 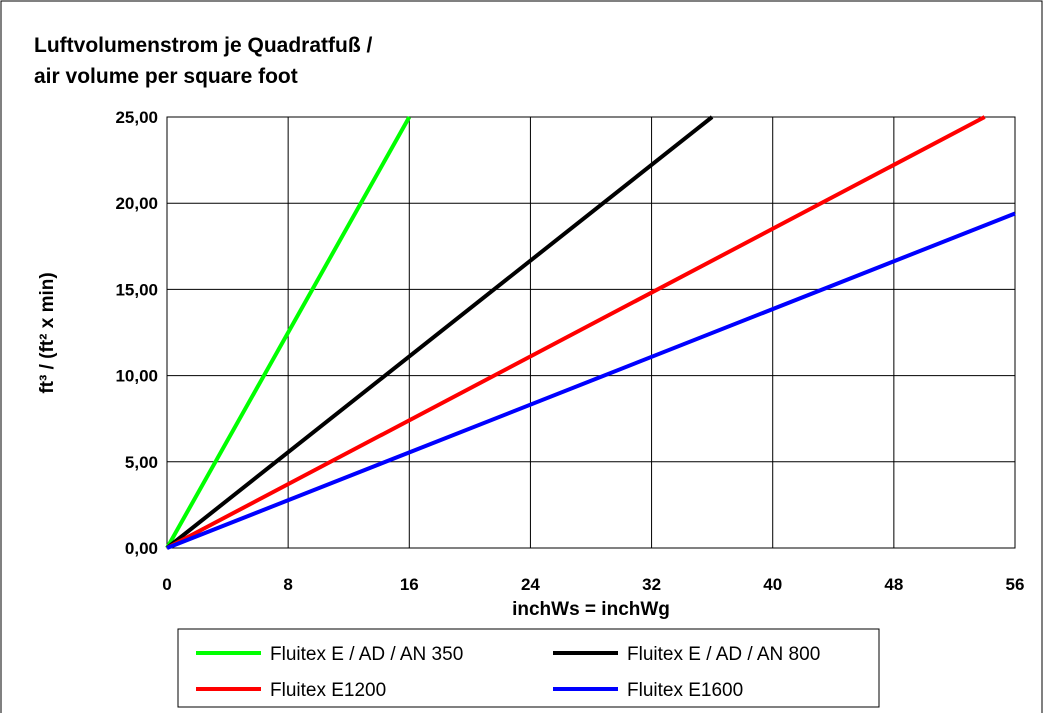 I want to click on x-tick-label: 0, so click(x=166, y=584).